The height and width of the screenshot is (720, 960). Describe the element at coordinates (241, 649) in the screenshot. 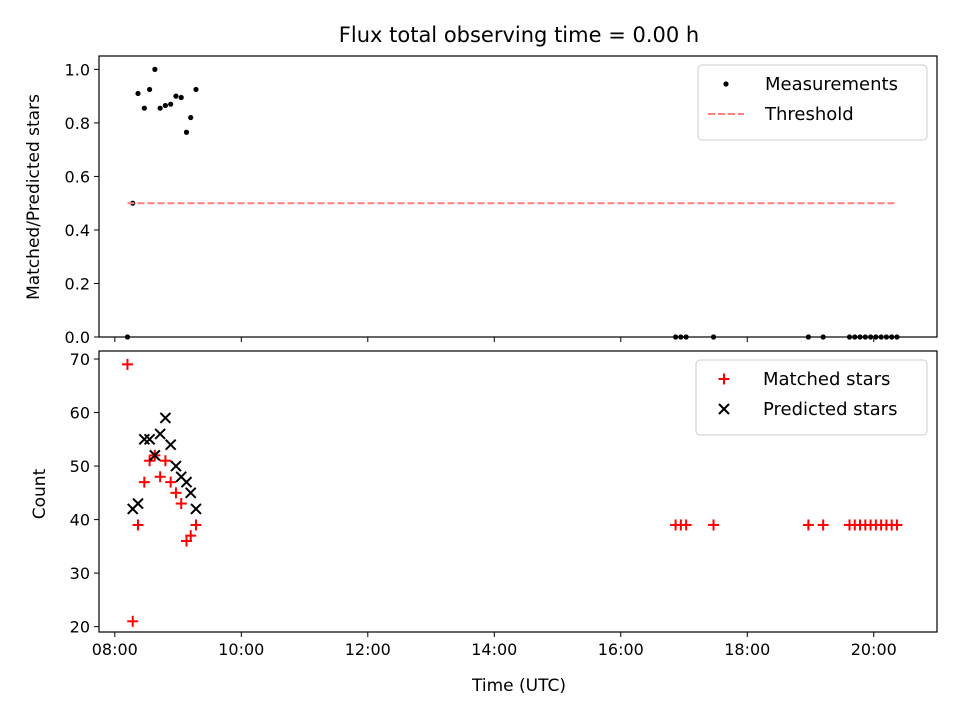

I see `x-tick-label: 10:00` at that location.